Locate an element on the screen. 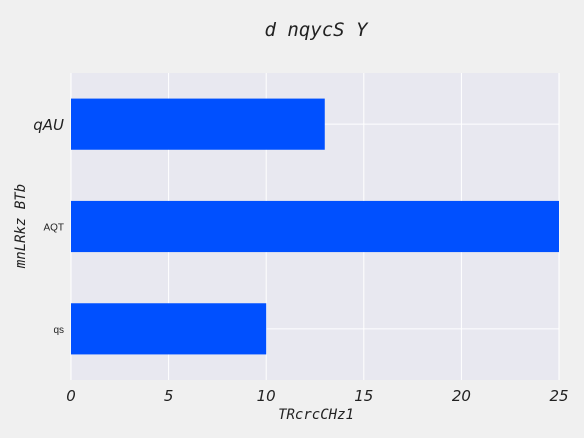 The height and width of the screenshot is (438, 584). bar-qAU is located at coordinates (198, 124).